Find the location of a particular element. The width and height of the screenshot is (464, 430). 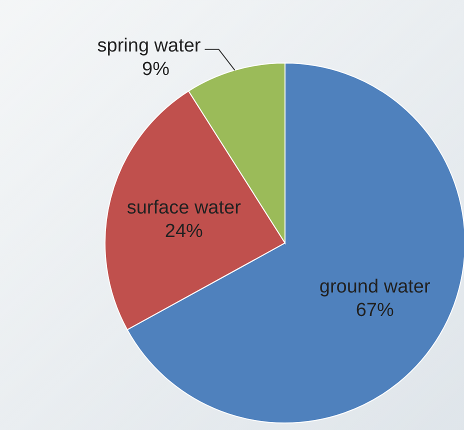

data-label: 24% is located at coordinates (183, 231).